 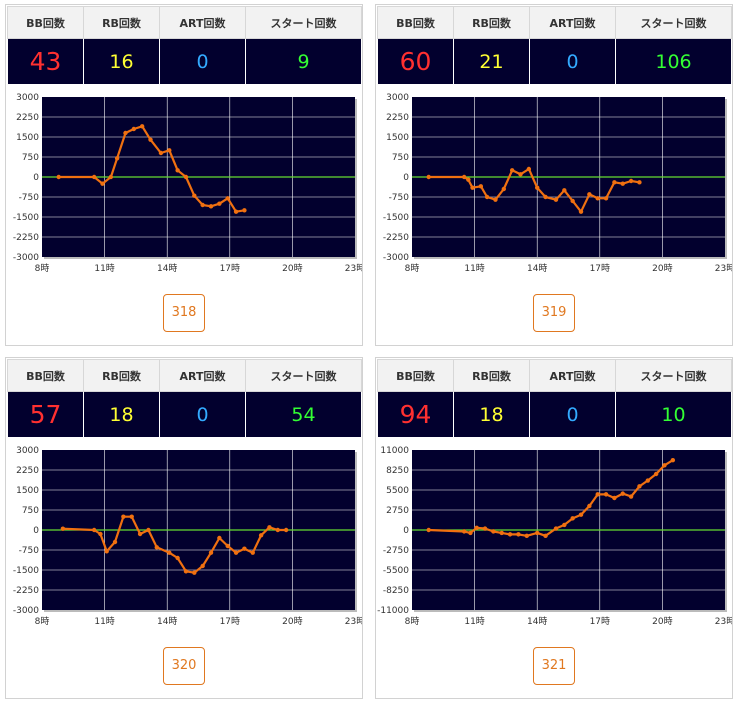 What do you see at coordinates (396, 551) in the screenshot?
I see `y-tick-label: -2750` at bounding box center [396, 551].